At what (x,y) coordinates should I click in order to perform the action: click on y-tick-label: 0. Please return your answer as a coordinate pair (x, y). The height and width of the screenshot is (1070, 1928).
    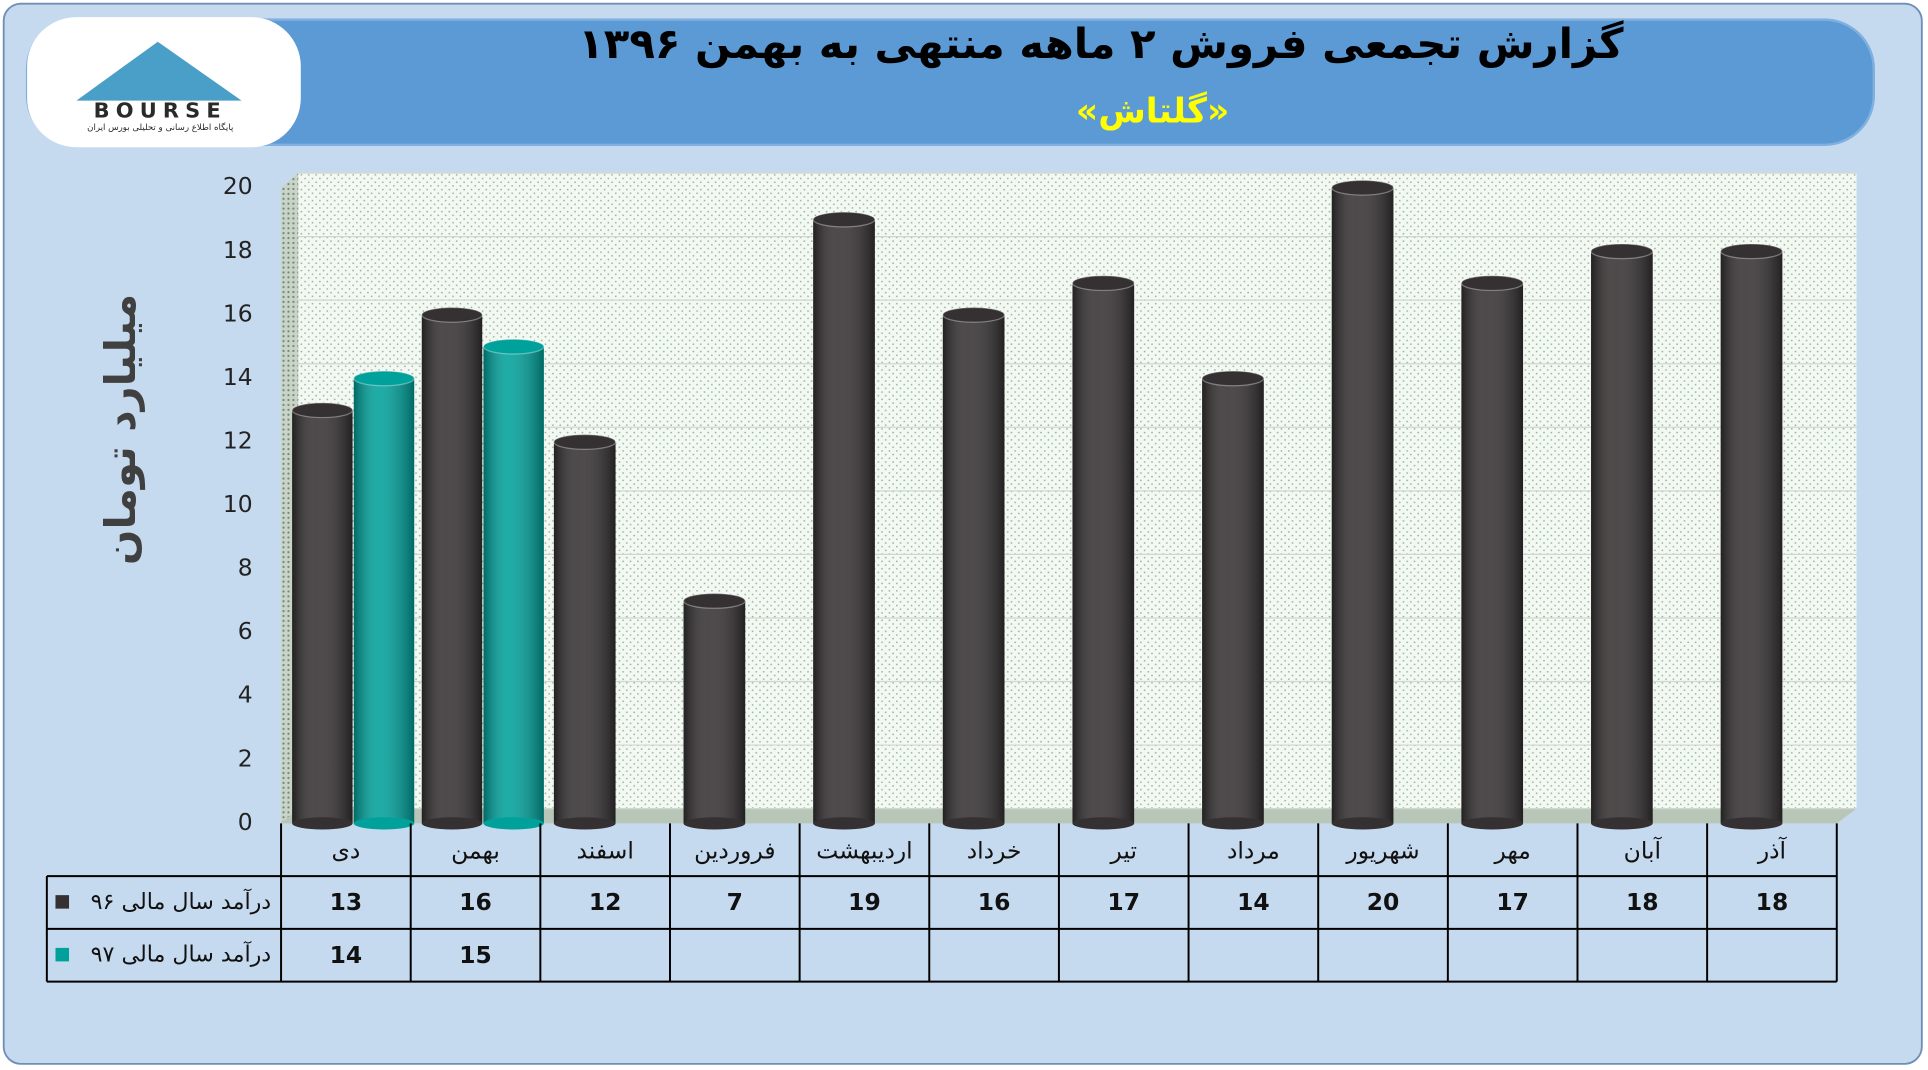
    Looking at the image, I should click on (245, 822).